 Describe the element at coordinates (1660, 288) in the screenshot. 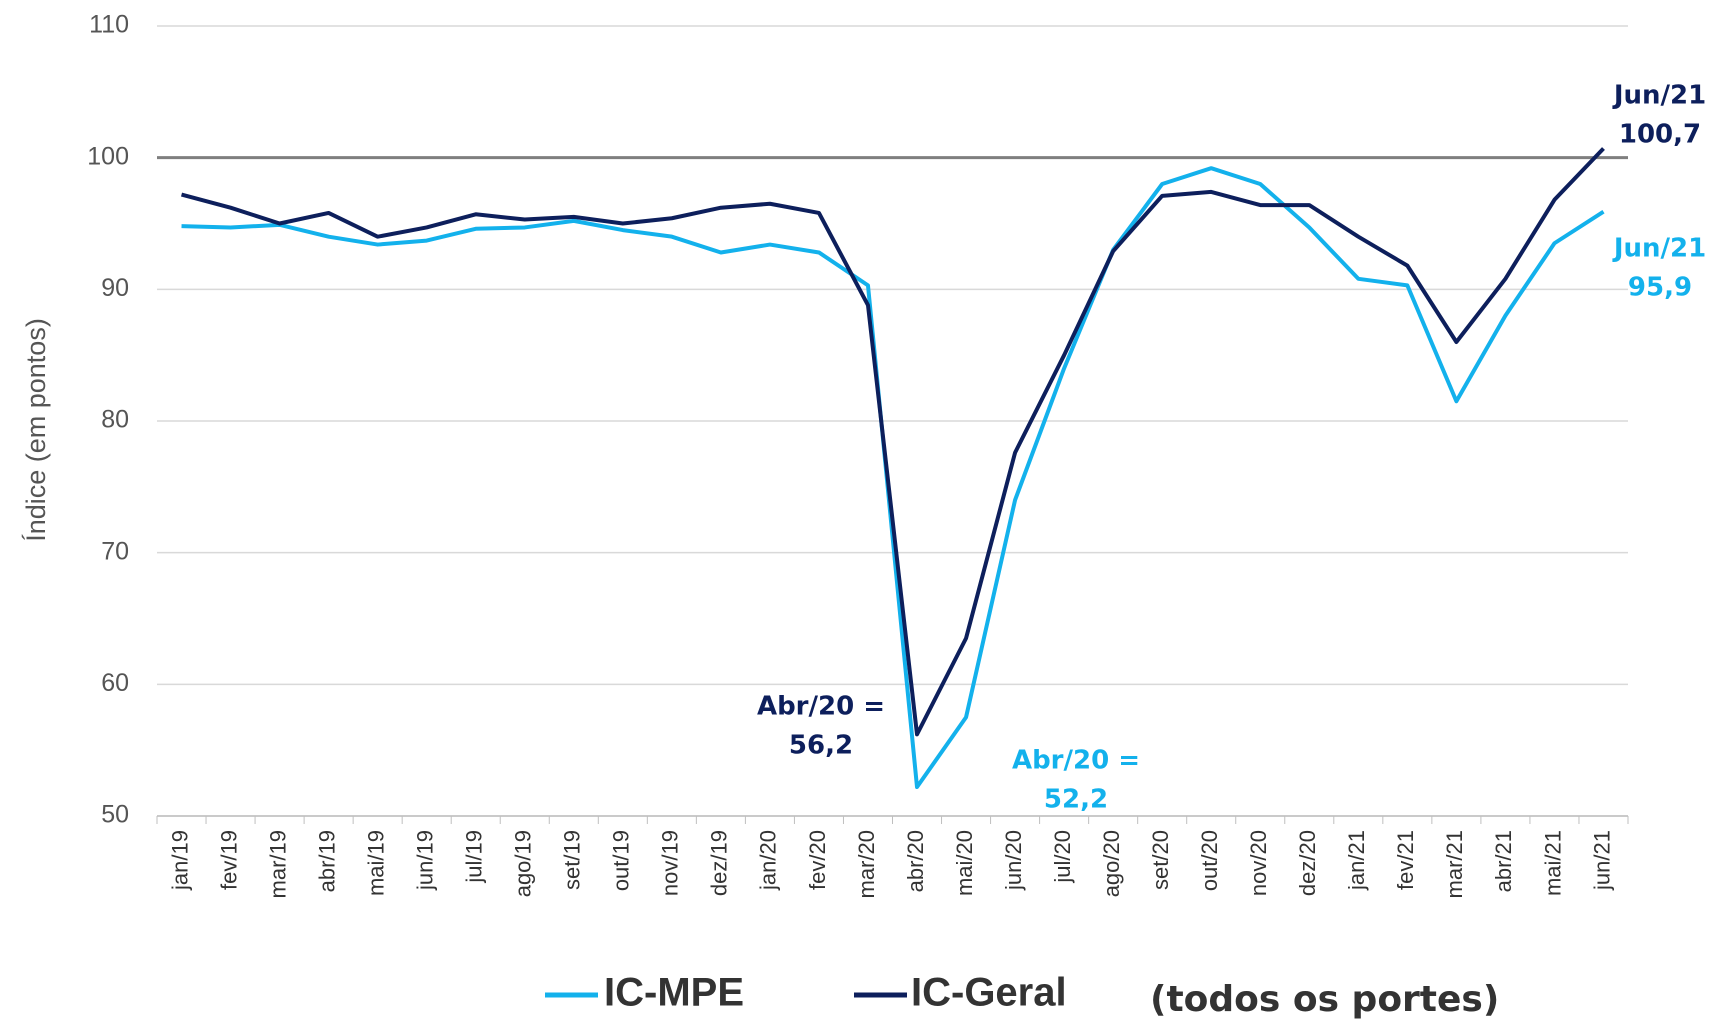

I see `annotation: 95,9` at that location.